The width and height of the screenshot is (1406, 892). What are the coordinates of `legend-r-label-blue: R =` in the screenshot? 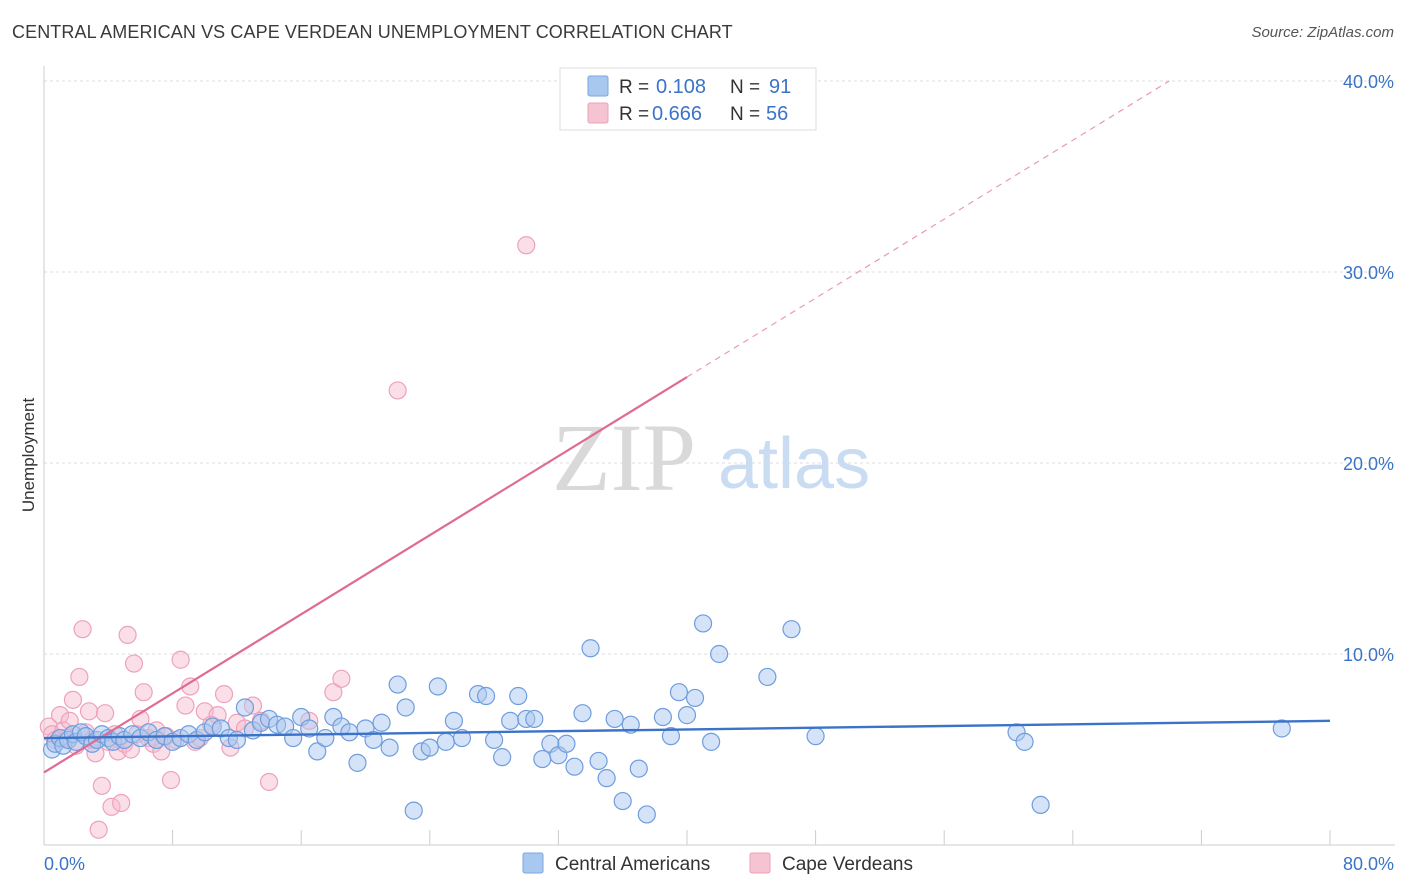 It's located at (634, 87).